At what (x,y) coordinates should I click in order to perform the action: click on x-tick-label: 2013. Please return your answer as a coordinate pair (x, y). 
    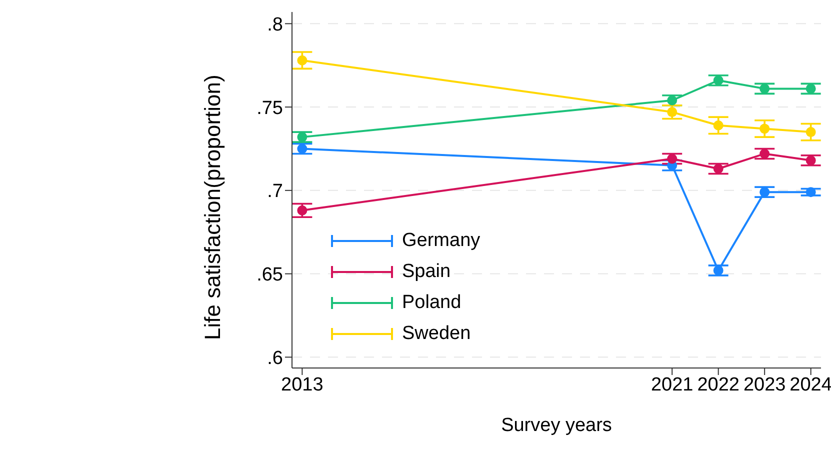
    Looking at the image, I should click on (302, 385).